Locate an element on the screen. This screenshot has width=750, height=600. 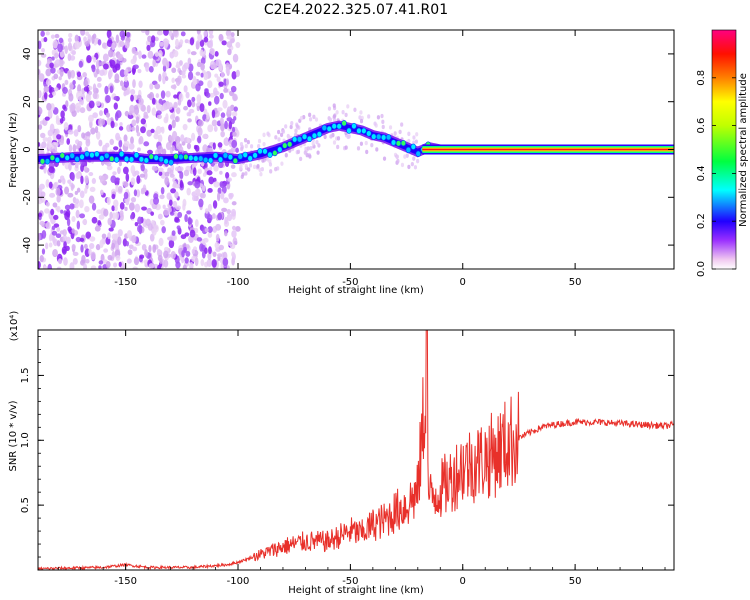
x-tick-label: 0 is located at coordinates (463, 282).